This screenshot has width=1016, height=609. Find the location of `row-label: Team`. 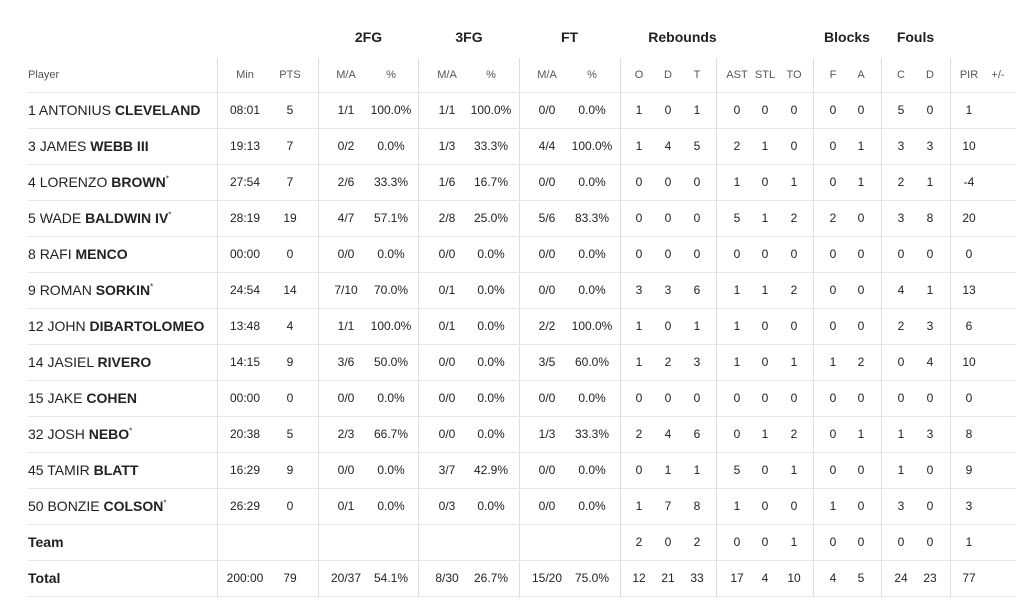

row-label: Team is located at coordinates (46, 542).